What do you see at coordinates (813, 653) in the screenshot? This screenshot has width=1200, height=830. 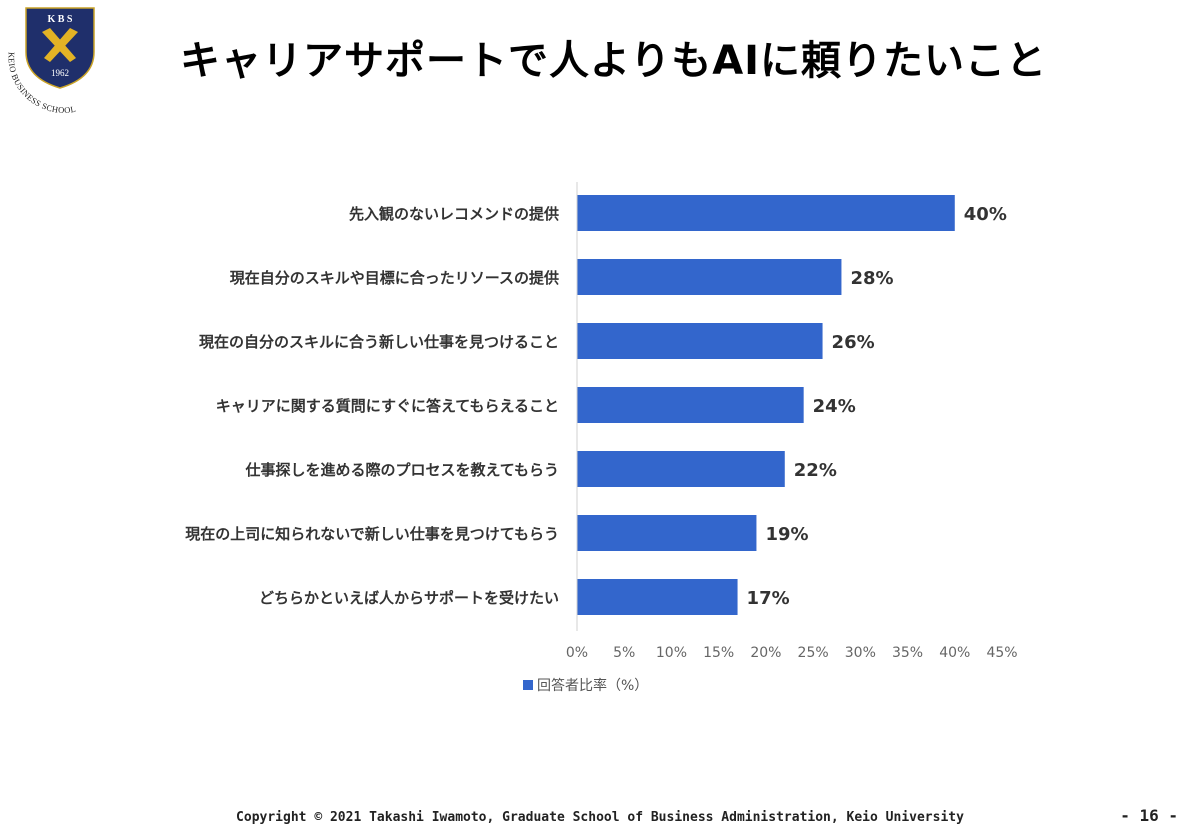 I see `x-tick-label: 25%` at bounding box center [813, 653].